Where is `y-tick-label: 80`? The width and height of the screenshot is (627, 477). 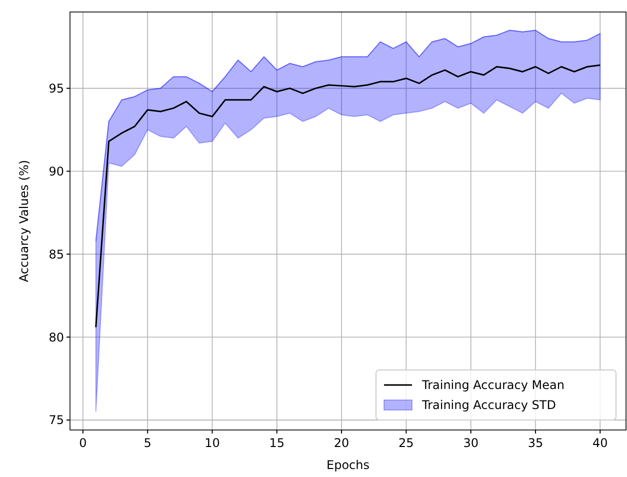
y-tick-label: 80 is located at coordinates (56, 337).